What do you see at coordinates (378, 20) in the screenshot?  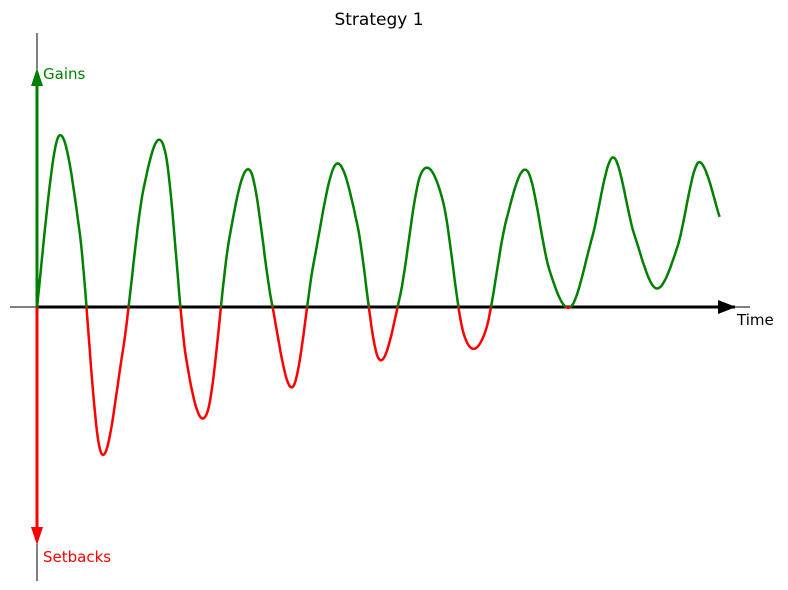 I see `chart-title: Strategy 1` at bounding box center [378, 20].